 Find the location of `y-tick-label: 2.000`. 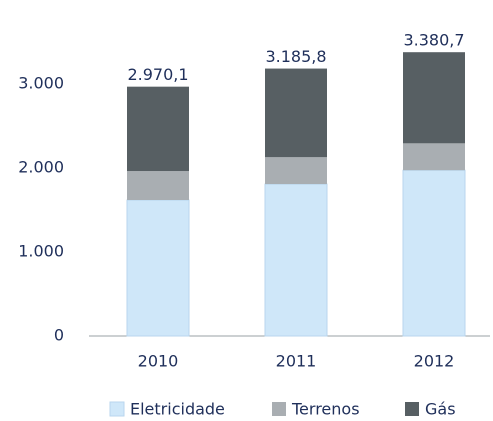

y-tick-label: 2.000 is located at coordinates (41, 167).